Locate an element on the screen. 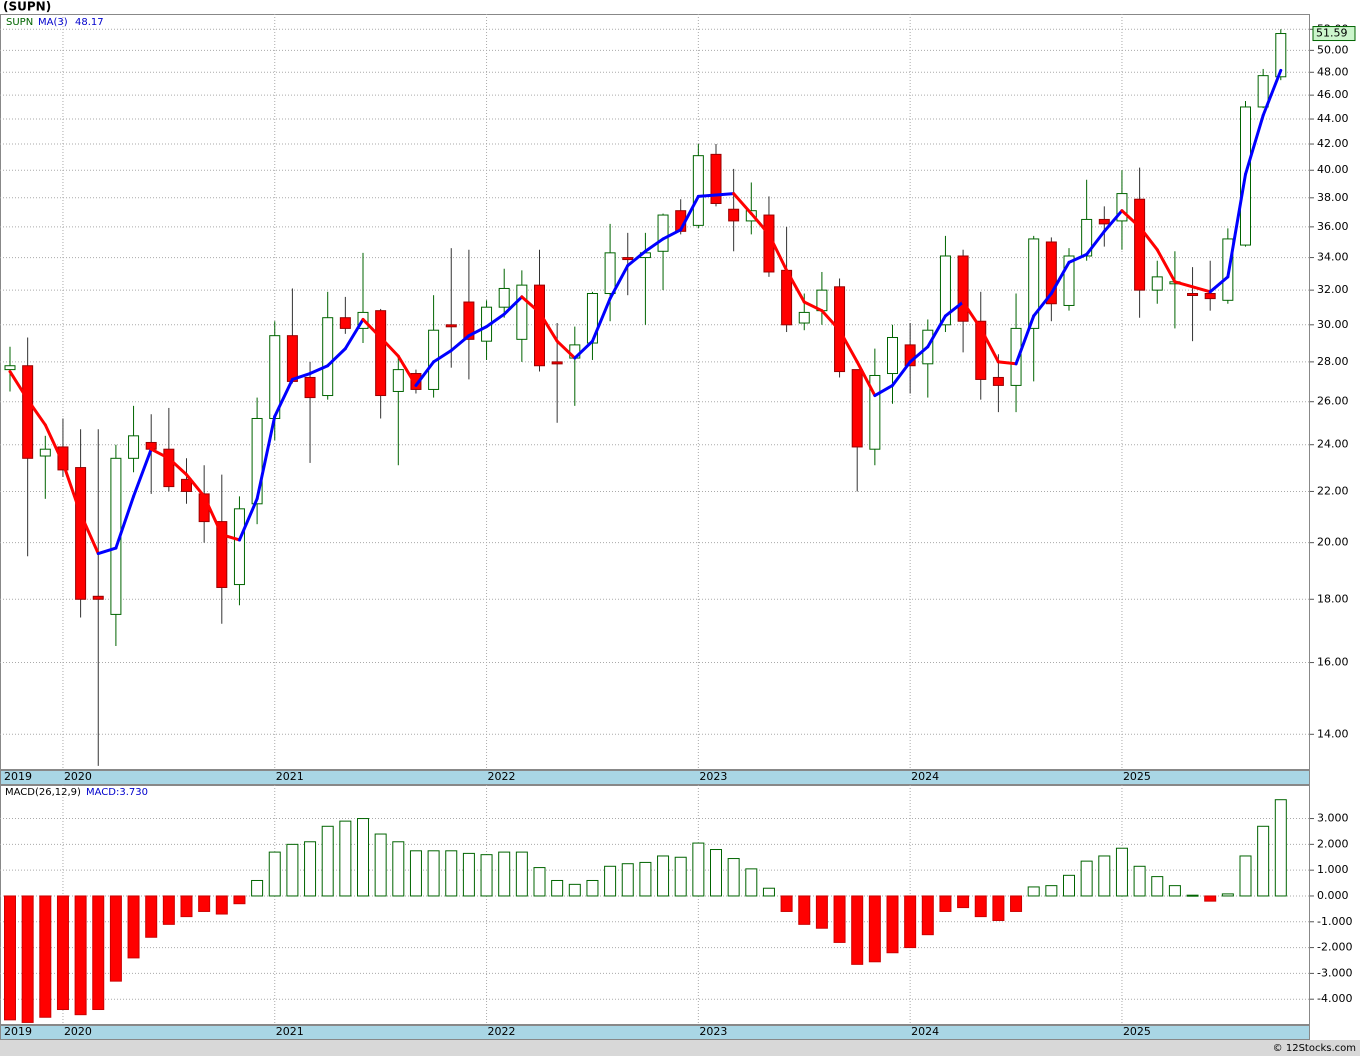 This screenshot has height=1056, width=1360. x-tick-label: 2019 is located at coordinates (18, 776).